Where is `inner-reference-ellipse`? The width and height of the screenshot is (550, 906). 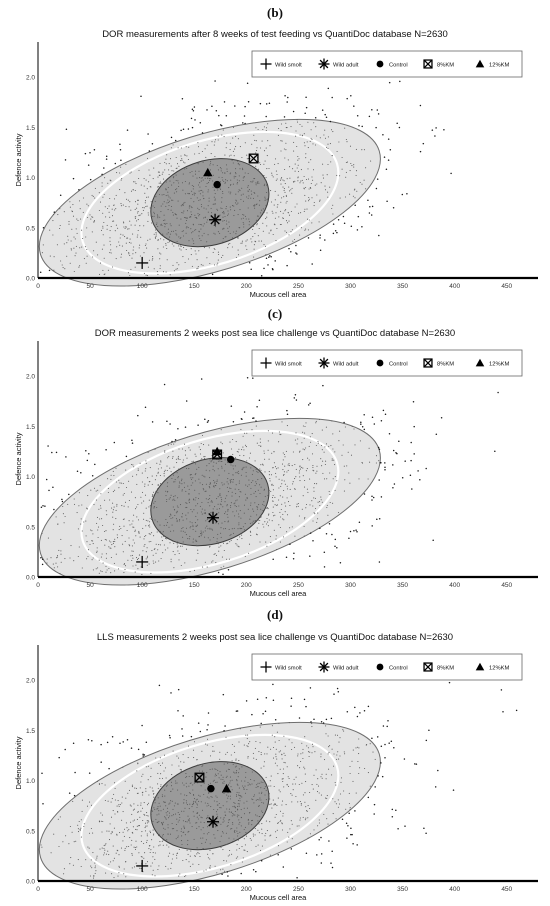 inner-reference-ellipse is located at coordinates (210, 502).